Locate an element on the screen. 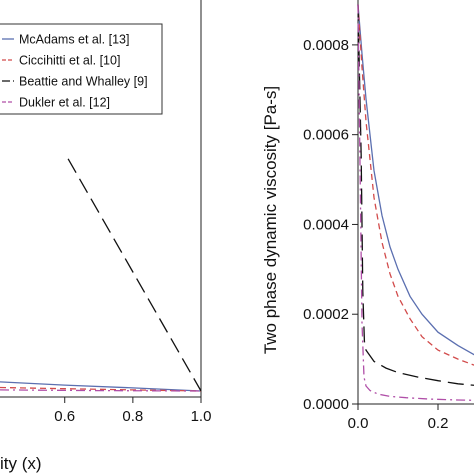  panel-left-x-tick-label: 0.6 is located at coordinates (64, 416).